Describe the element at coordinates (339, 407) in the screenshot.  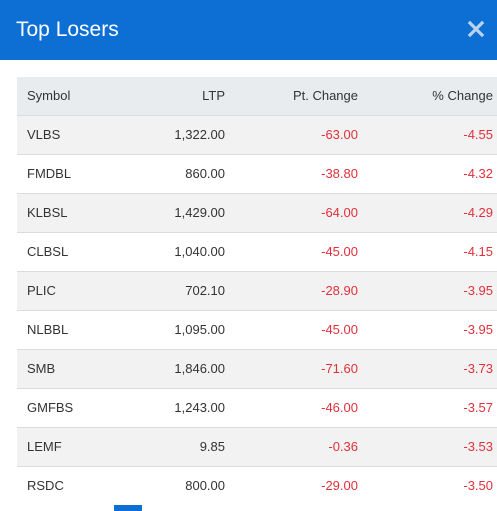
I see `cell-pt-change: -46.00` at that location.